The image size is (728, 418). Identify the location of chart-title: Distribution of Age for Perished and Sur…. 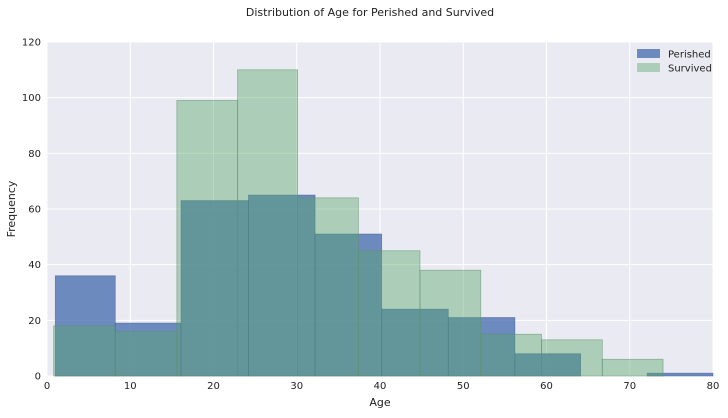
(370, 12).